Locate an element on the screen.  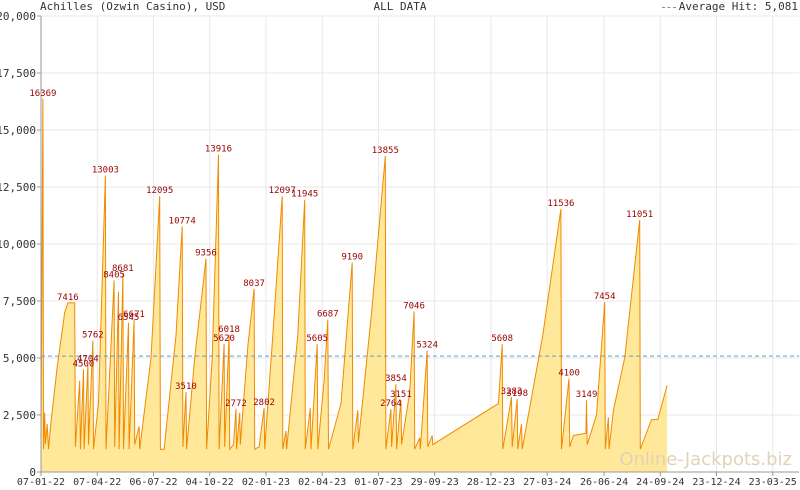
y-tick-label: 12,500 is located at coordinates (18, 187).